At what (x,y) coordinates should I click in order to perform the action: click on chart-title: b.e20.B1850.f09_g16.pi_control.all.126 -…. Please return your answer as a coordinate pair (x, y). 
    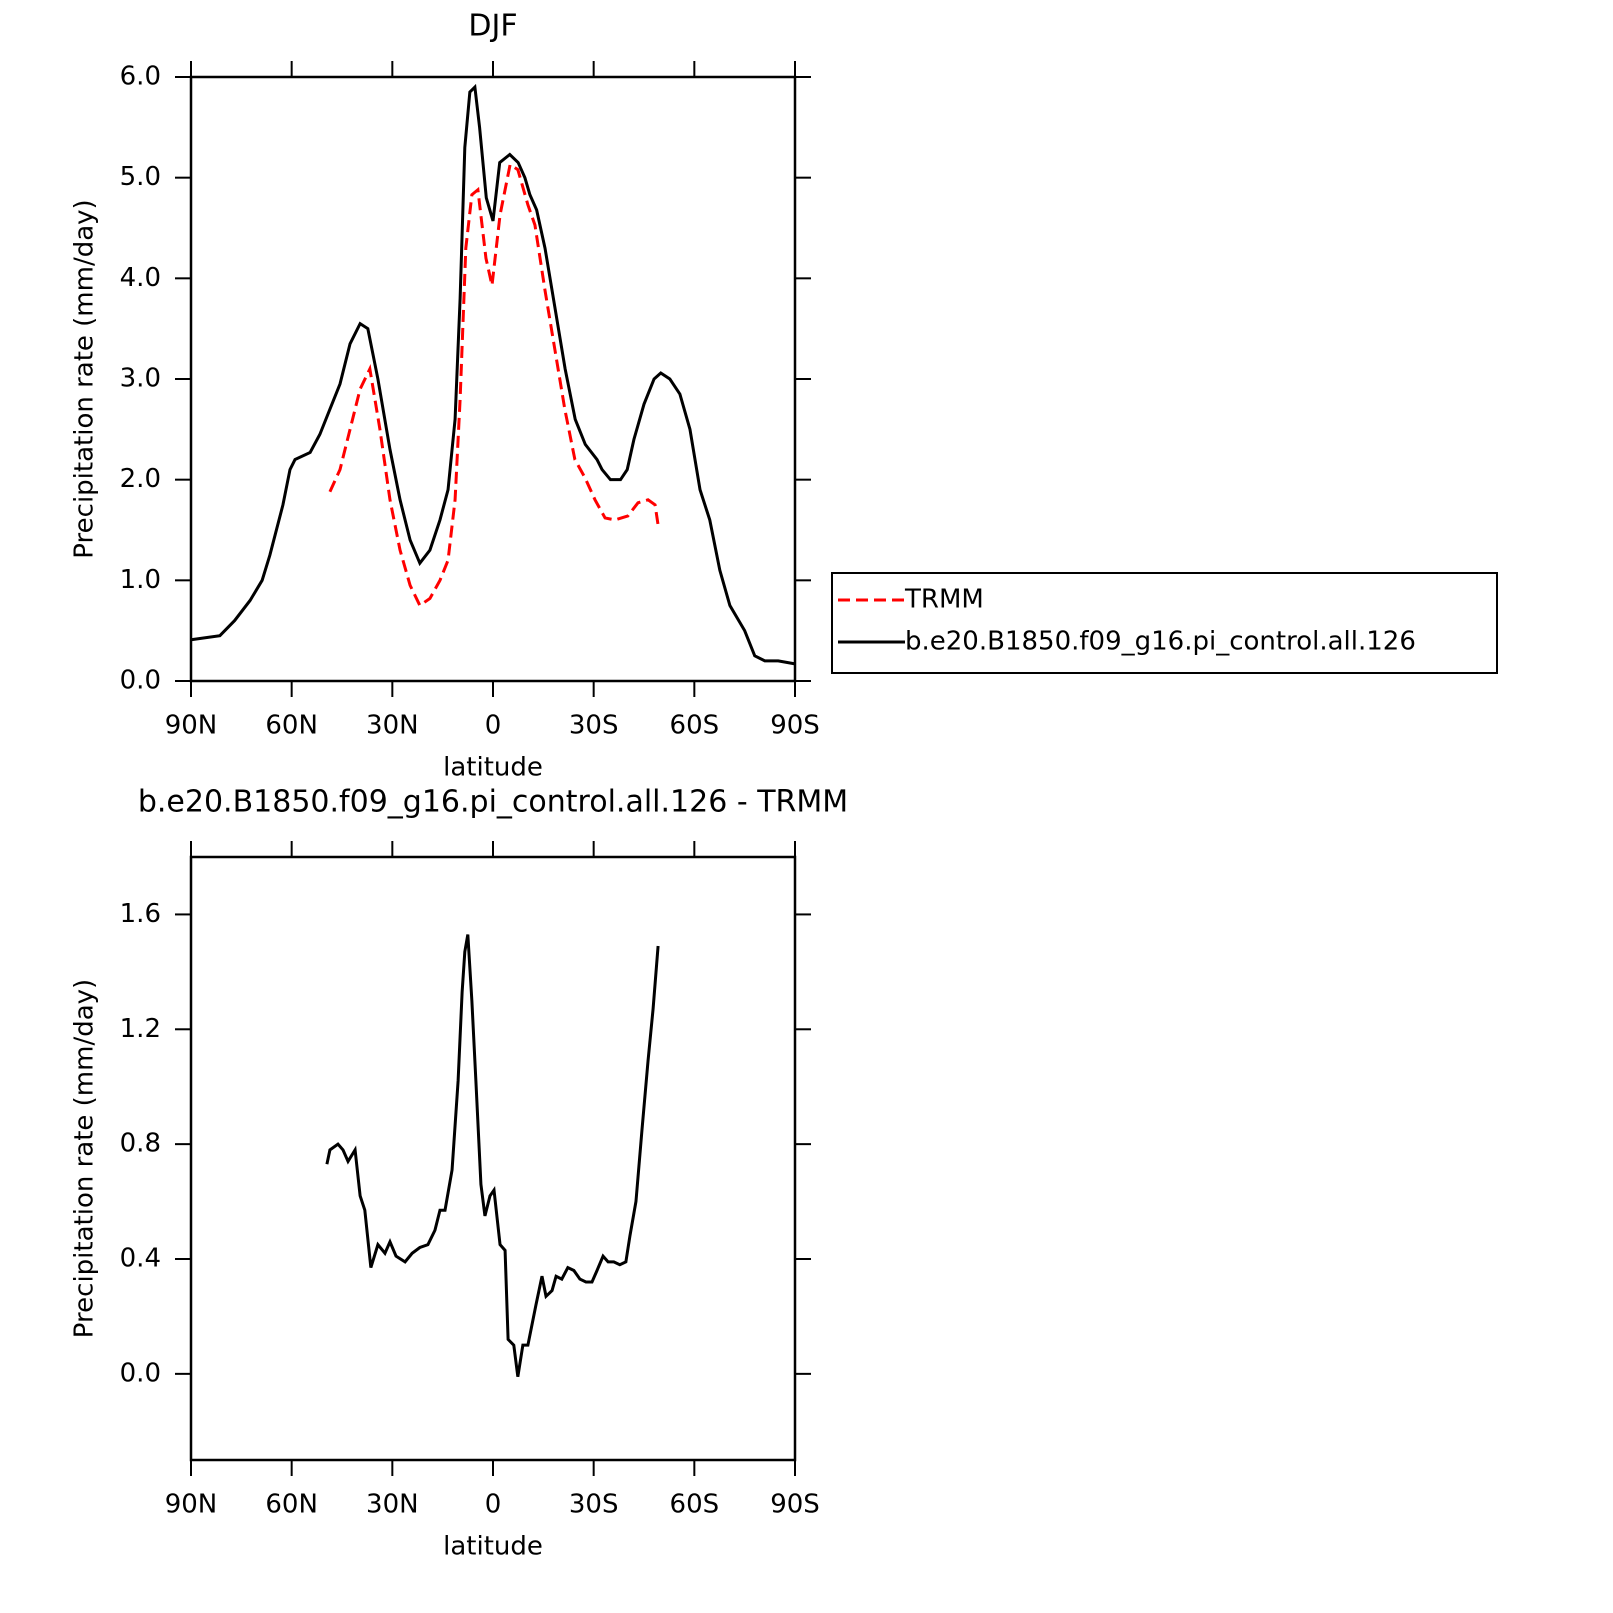
    Looking at the image, I should click on (493, 802).